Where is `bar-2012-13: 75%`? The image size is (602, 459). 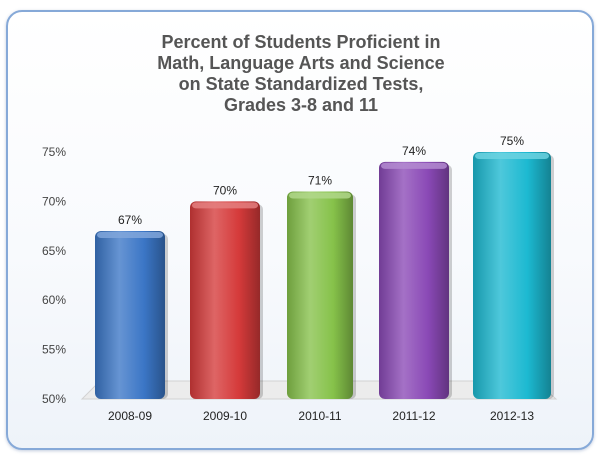 bar-2012-13: 75% is located at coordinates (513, 266).